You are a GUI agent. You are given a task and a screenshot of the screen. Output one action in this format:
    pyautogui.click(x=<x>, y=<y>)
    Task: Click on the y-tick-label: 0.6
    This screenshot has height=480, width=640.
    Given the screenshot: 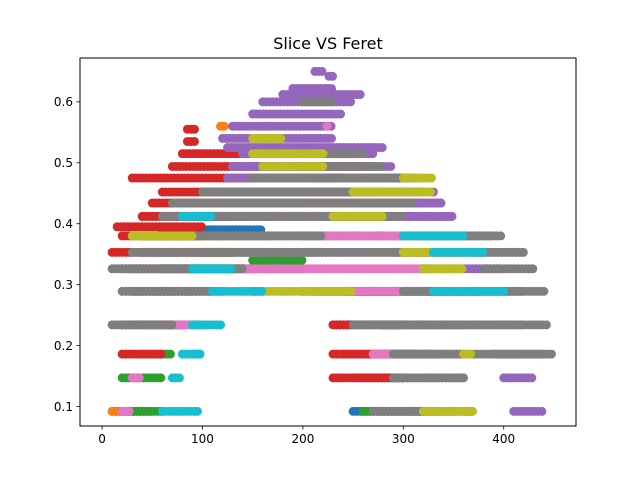 What is the action you would take?
    pyautogui.click(x=63, y=102)
    